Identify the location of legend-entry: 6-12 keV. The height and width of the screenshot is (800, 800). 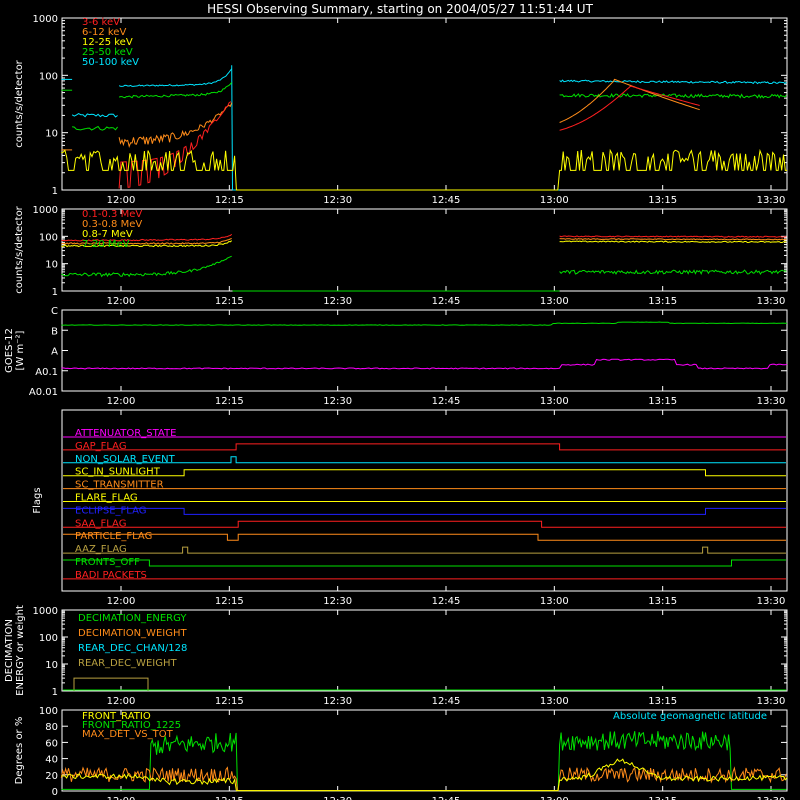
(104, 32).